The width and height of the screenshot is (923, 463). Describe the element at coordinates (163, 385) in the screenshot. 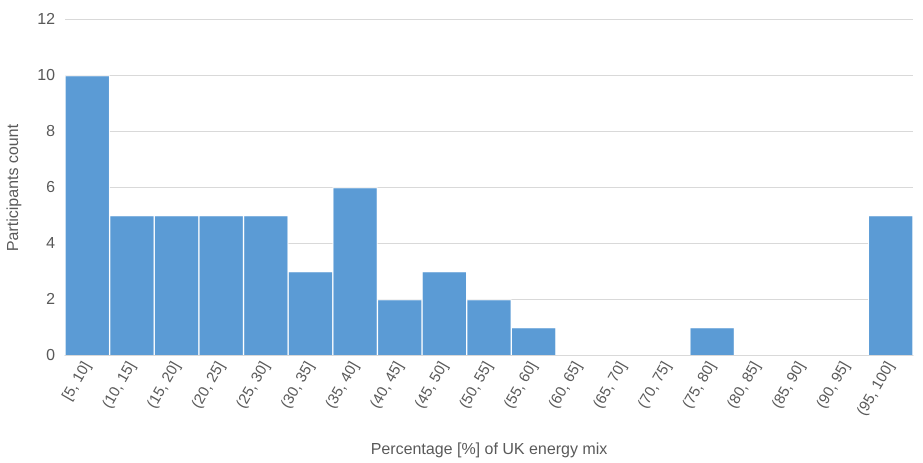

I see `x-tick-label: (15, 20]` at that location.